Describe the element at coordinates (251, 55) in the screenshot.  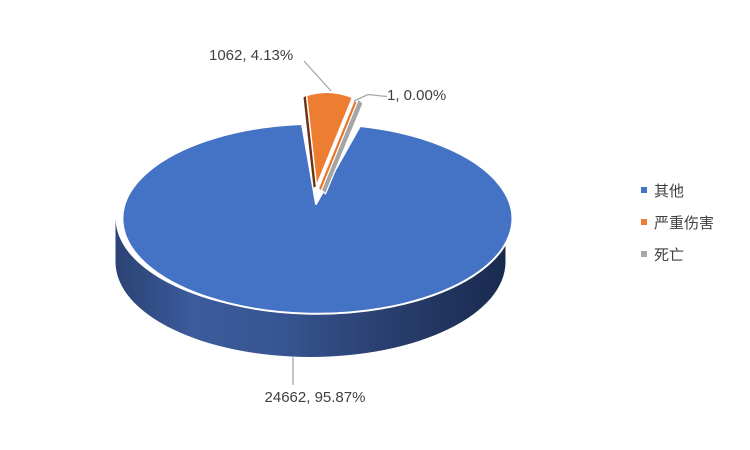
I see `data-label-serious: 1062, 4.13%` at that location.